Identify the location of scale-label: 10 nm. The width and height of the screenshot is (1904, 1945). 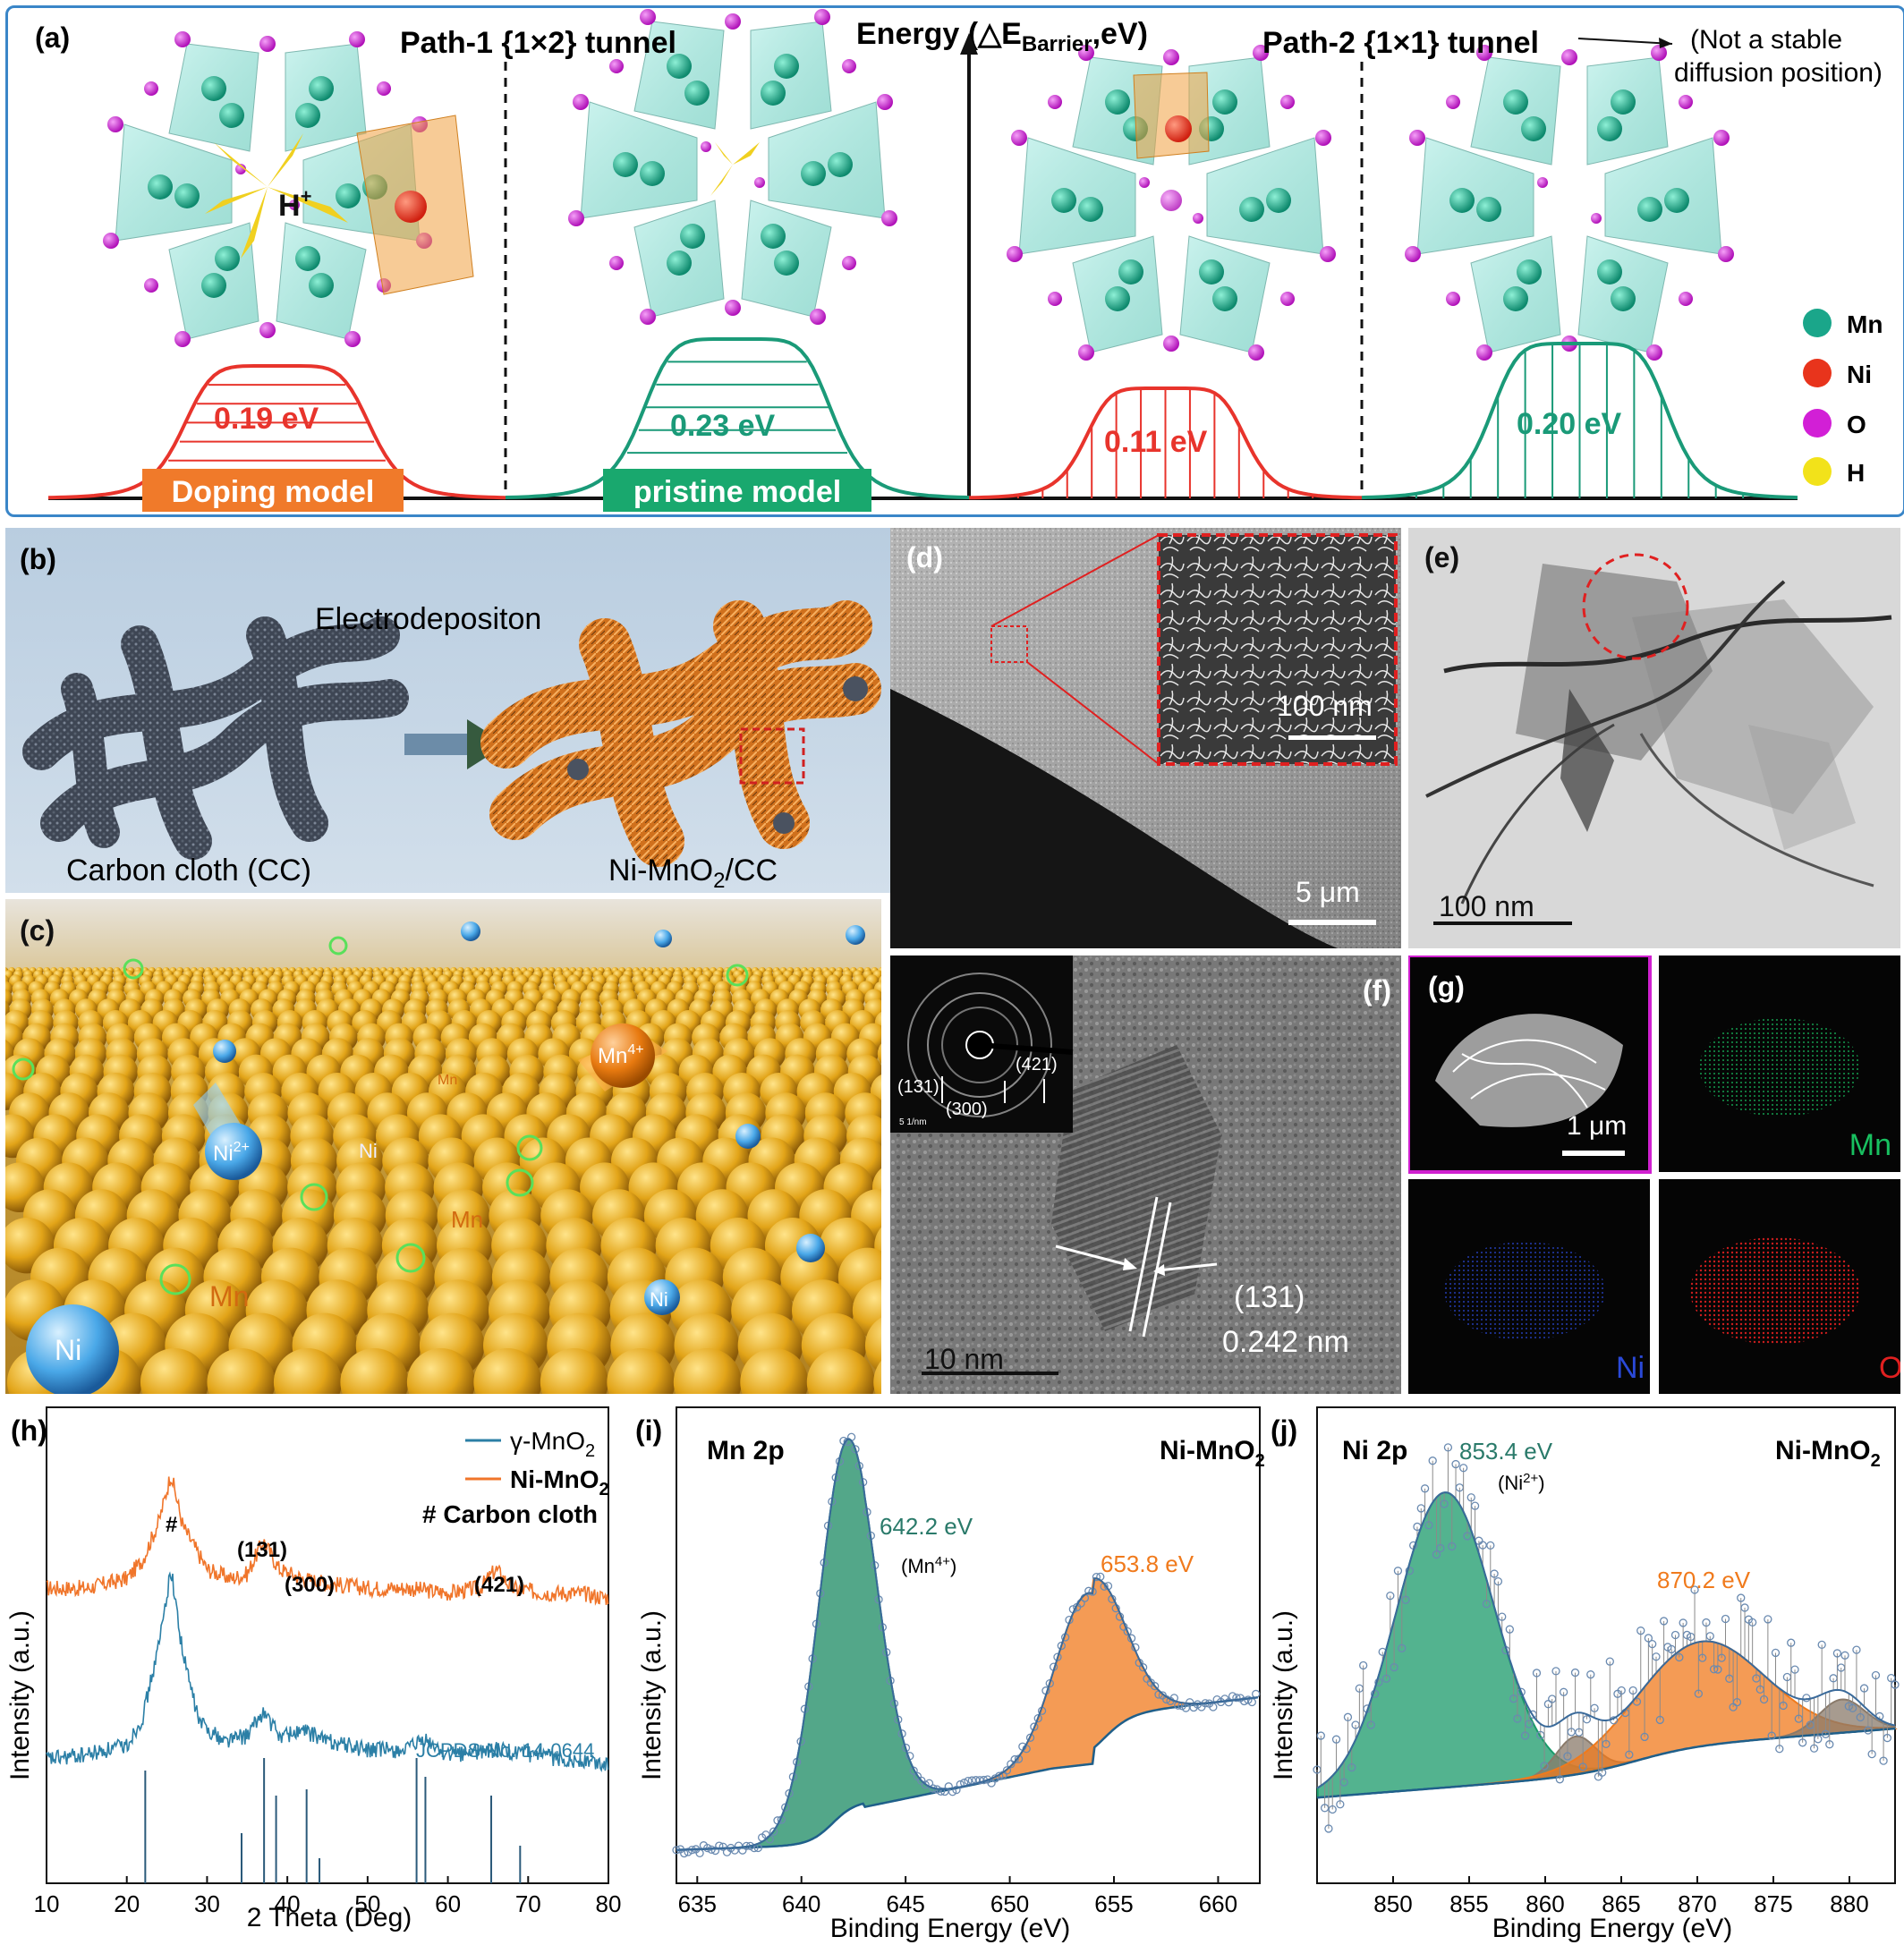
(964, 1359).